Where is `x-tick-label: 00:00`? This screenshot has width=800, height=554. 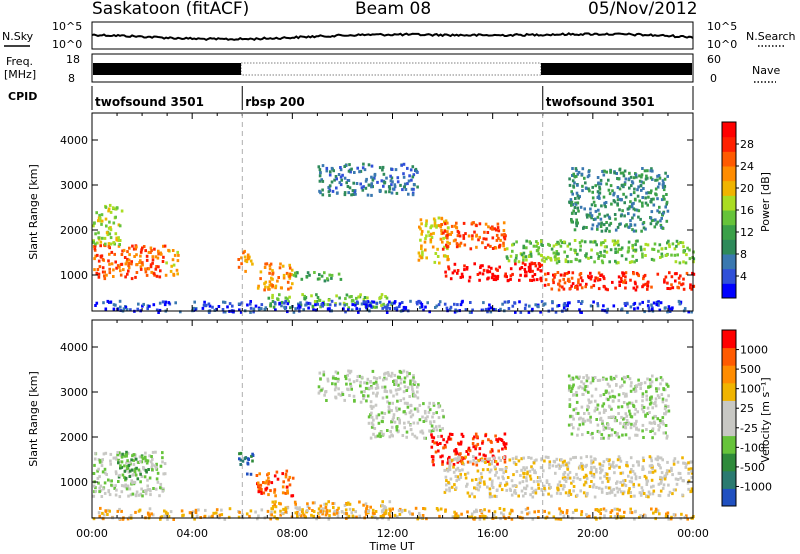
x-tick-label: 00:00 is located at coordinates (693, 533).